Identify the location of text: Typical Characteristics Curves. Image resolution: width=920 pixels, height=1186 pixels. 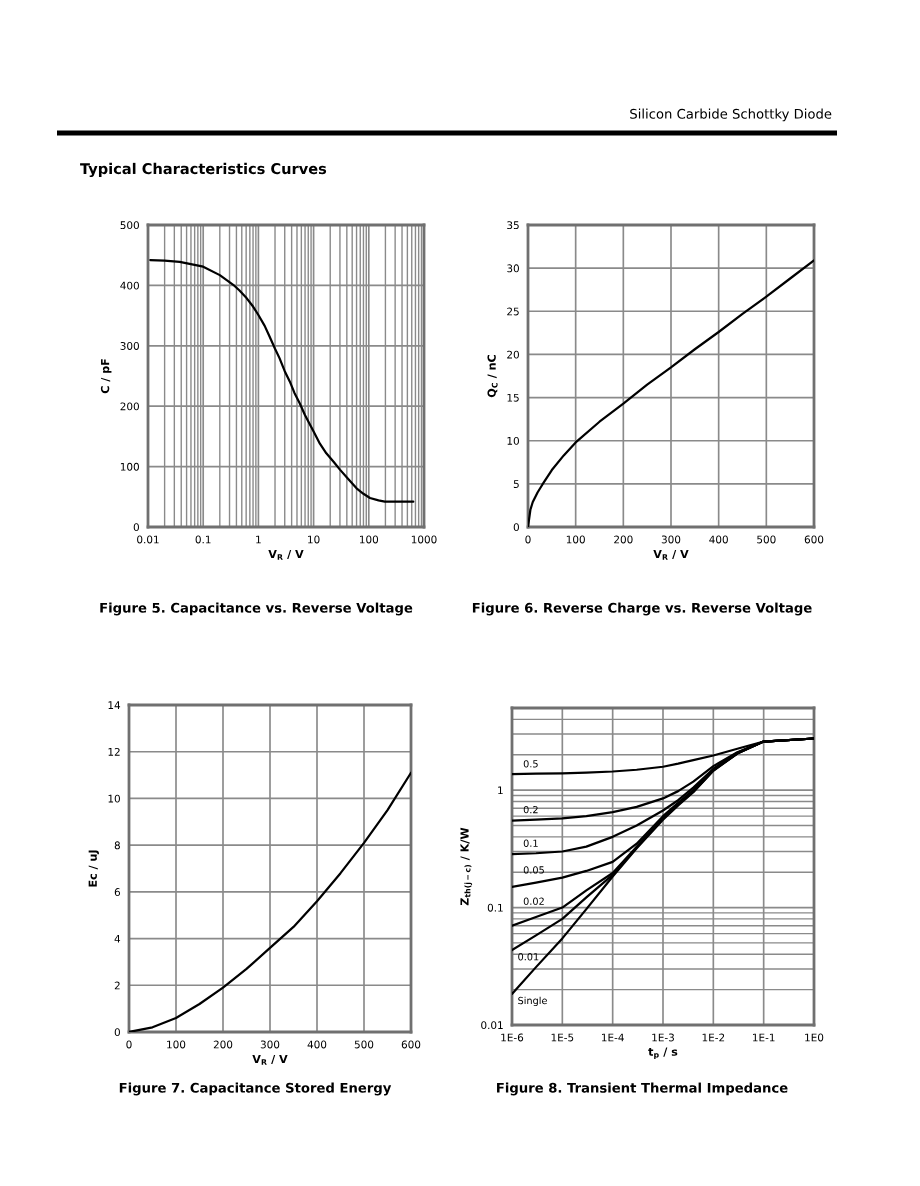
(203, 170).